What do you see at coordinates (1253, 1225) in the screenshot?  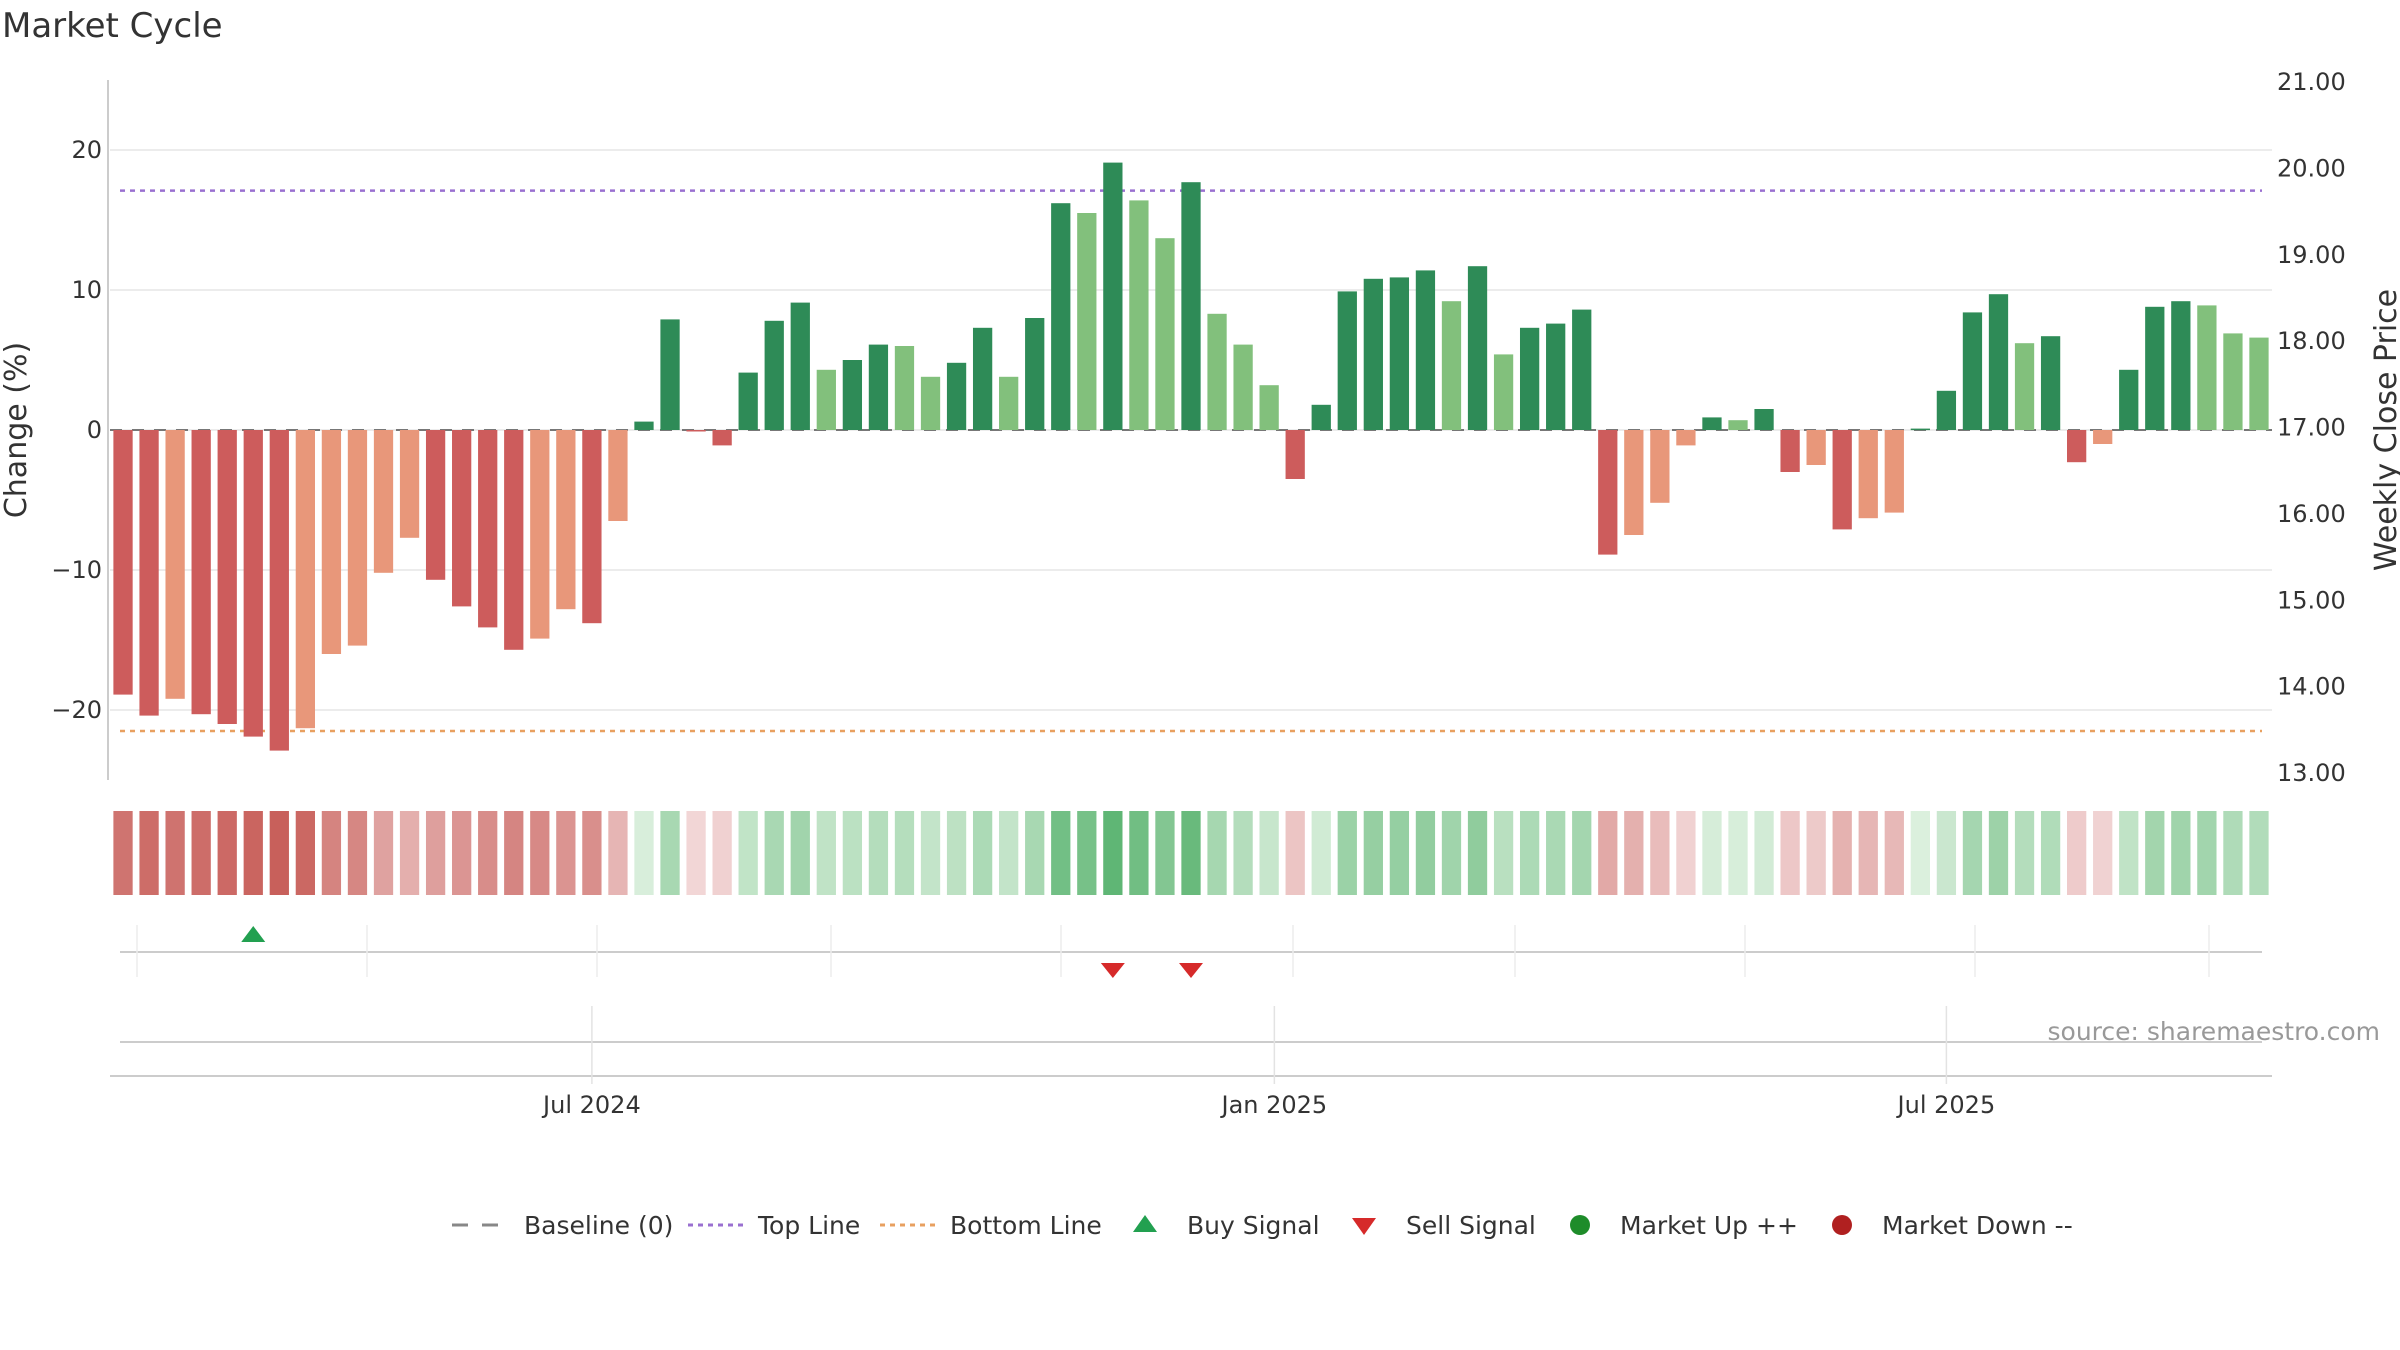 I see `legend-label: Buy Signal` at bounding box center [1253, 1225].